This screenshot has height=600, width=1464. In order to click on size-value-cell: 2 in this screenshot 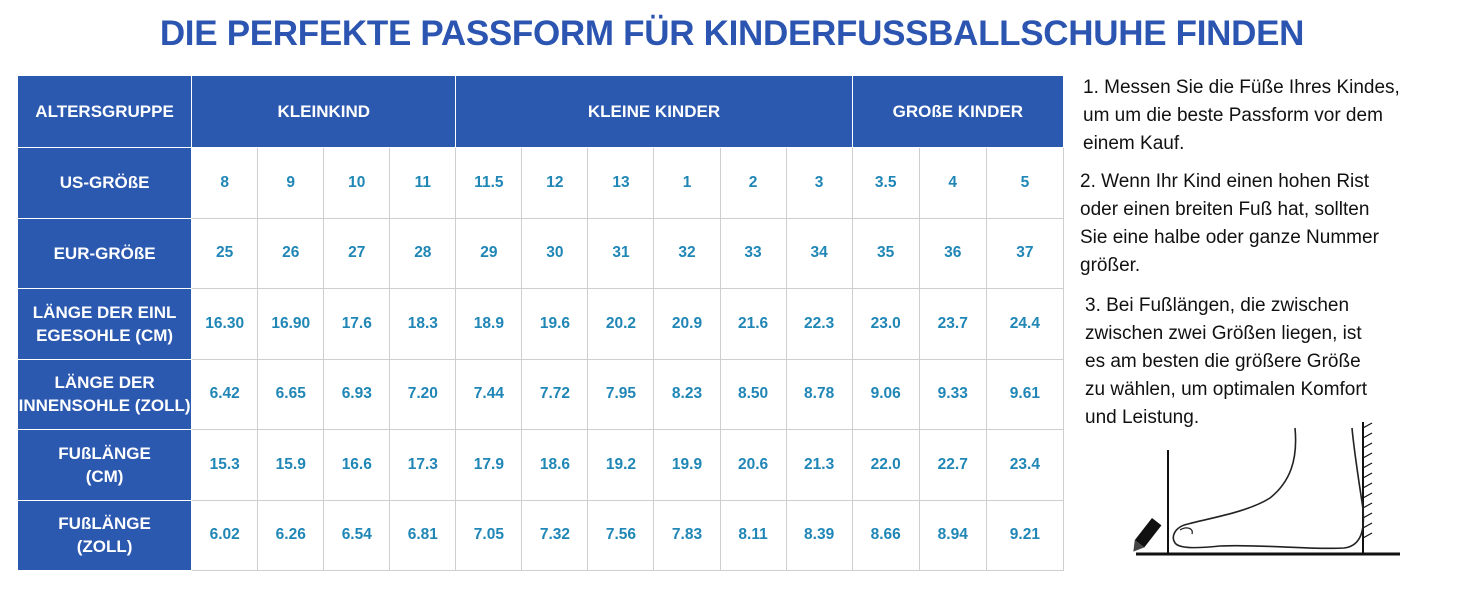, I will do `click(753, 183)`.